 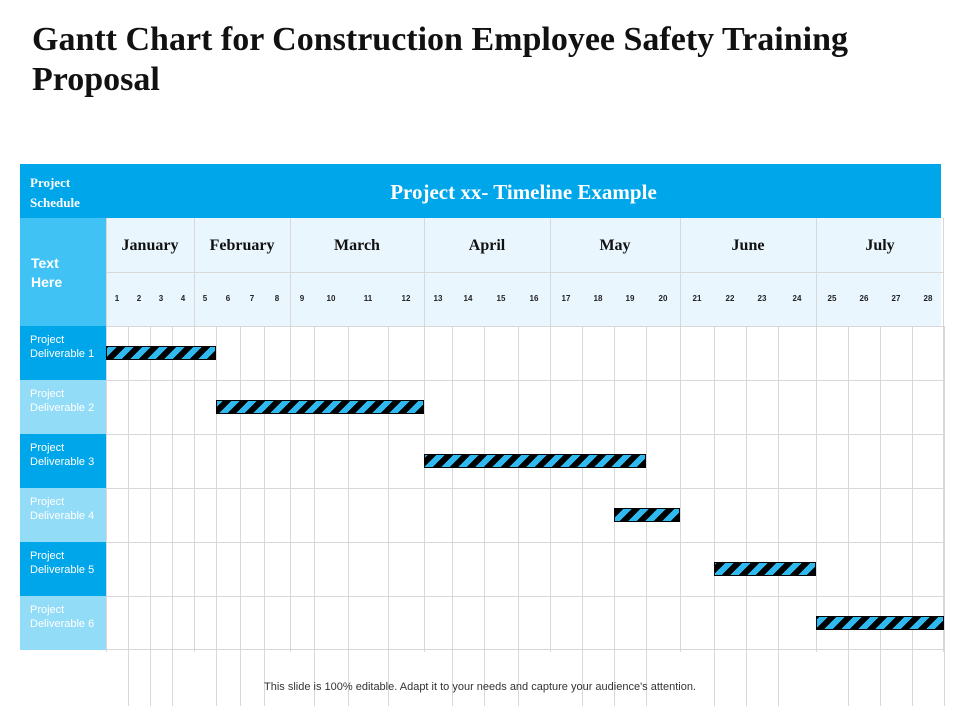 What do you see at coordinates (117, 298) in the screenshot?
I see `week-label: 1` at bounding box center [117, 298].